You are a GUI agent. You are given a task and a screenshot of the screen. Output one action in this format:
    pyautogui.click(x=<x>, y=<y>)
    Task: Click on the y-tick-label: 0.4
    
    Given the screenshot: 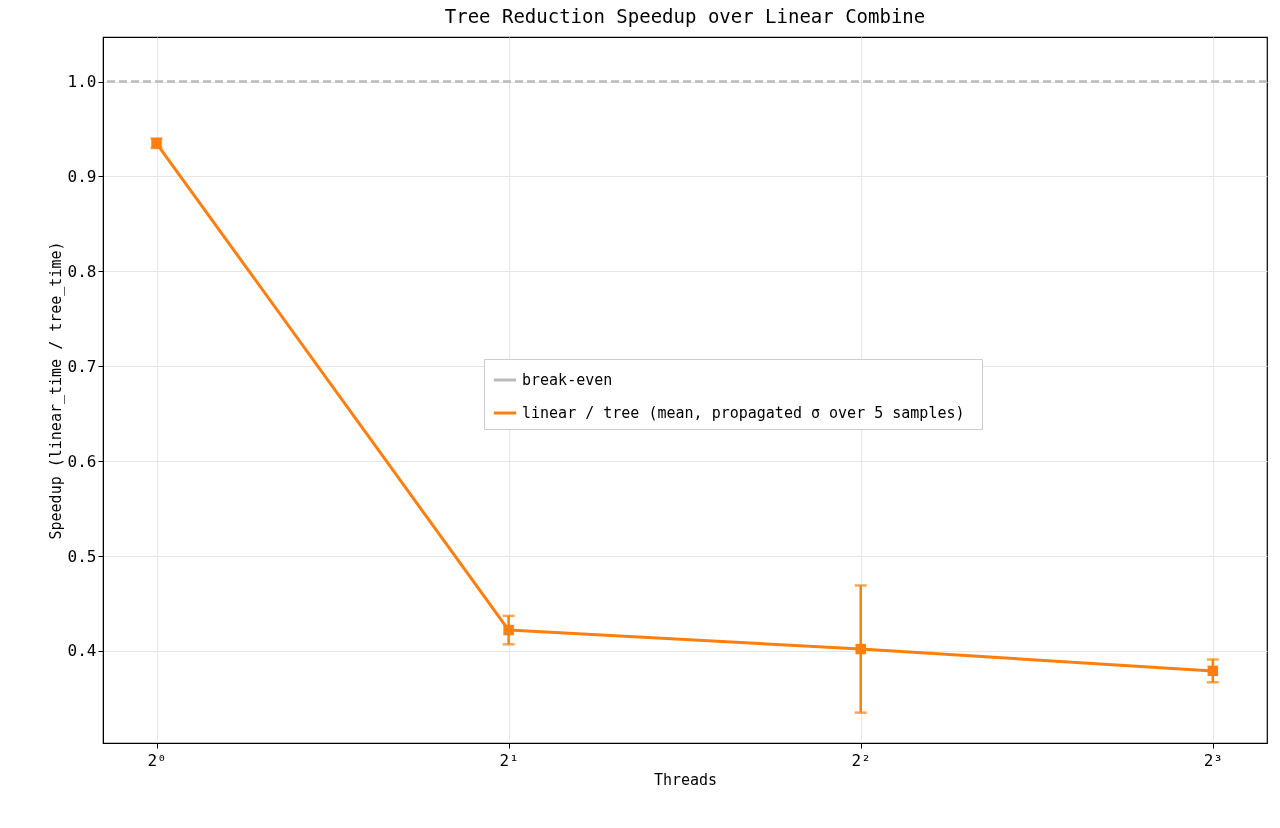 What is the action you would take?
    pyautogui.click(x=82, y=651)
    